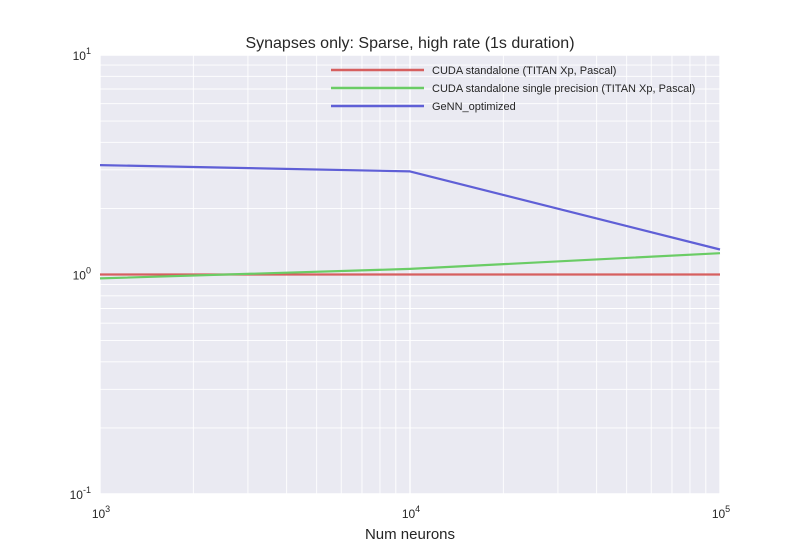 This screenshot has height=550, width=800. Describe the element at coordinates (474, 107) in the screenshot. I see `legend-label-3: GeNN_optimized` at that location.